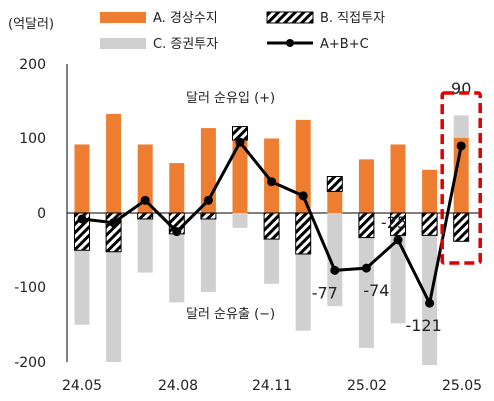 This screenshot has height=401, width=494. Describe the element at coordinates (185, 44) in the screenshot. I see `legend-label-portfolio-investment: C. 증권투자` at that location.